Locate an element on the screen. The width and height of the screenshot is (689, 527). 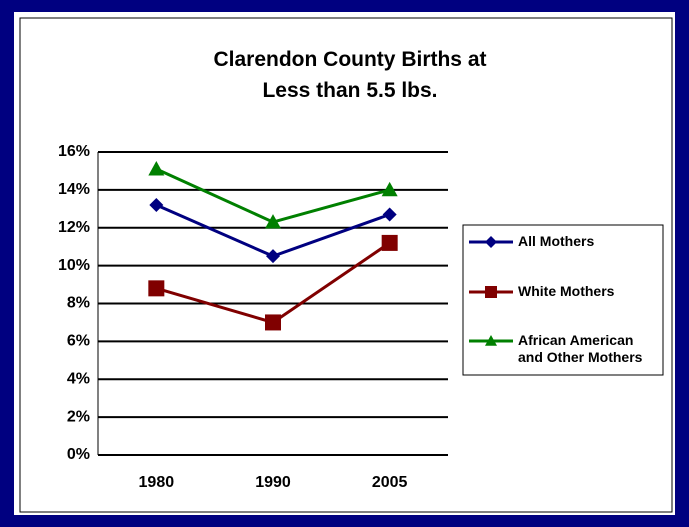
y-tick-label: 14% is located at coordinates (74, 189).